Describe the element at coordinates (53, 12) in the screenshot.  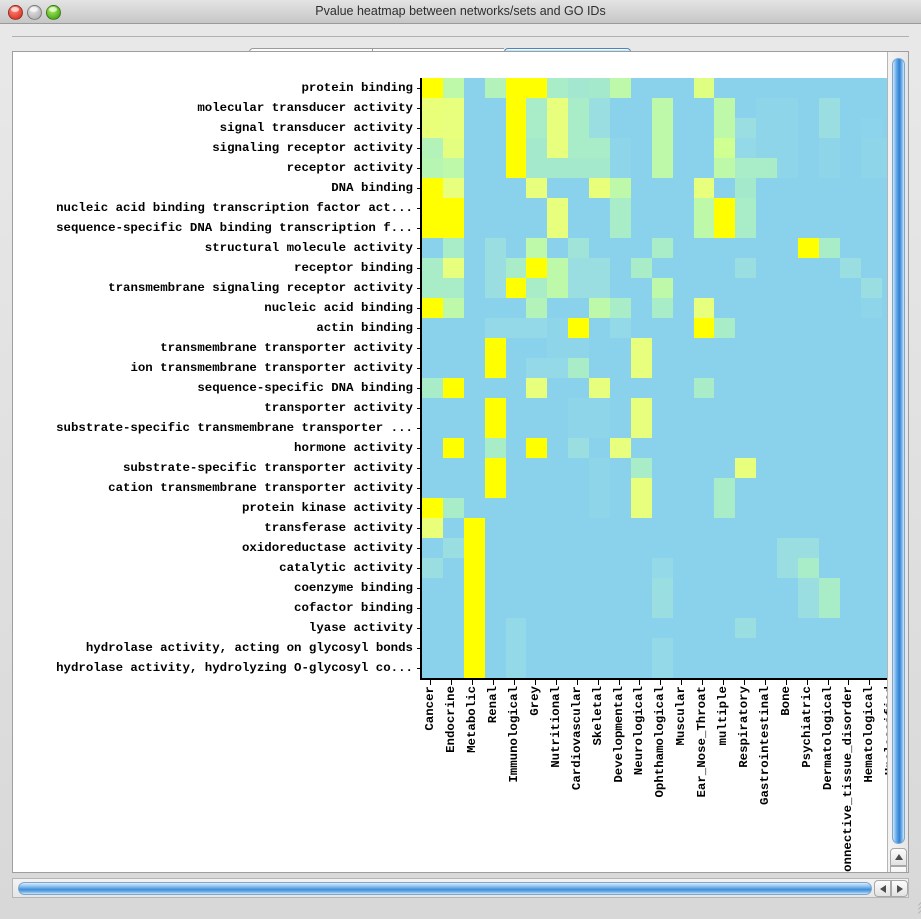
I see `zoom-window-button` at that location.